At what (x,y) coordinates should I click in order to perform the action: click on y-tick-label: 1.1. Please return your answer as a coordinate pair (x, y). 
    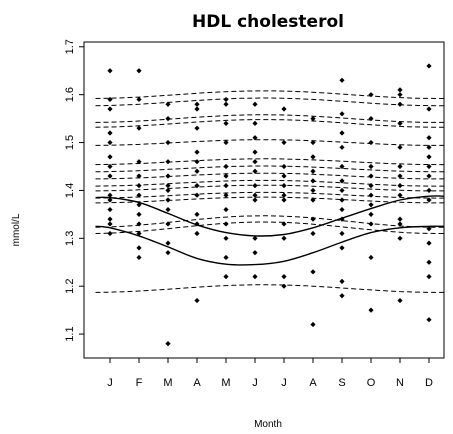
    Looking at the image, I should click on (70, 333).